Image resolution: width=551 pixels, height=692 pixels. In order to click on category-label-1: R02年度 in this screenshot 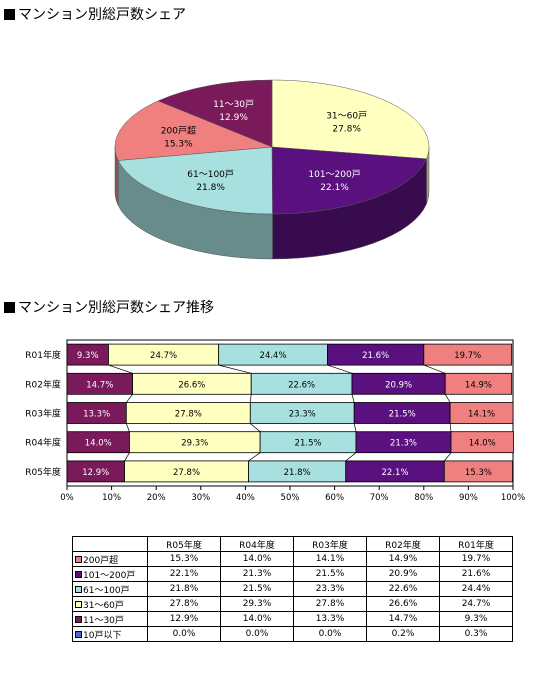, I will do `click(43, 384)`.